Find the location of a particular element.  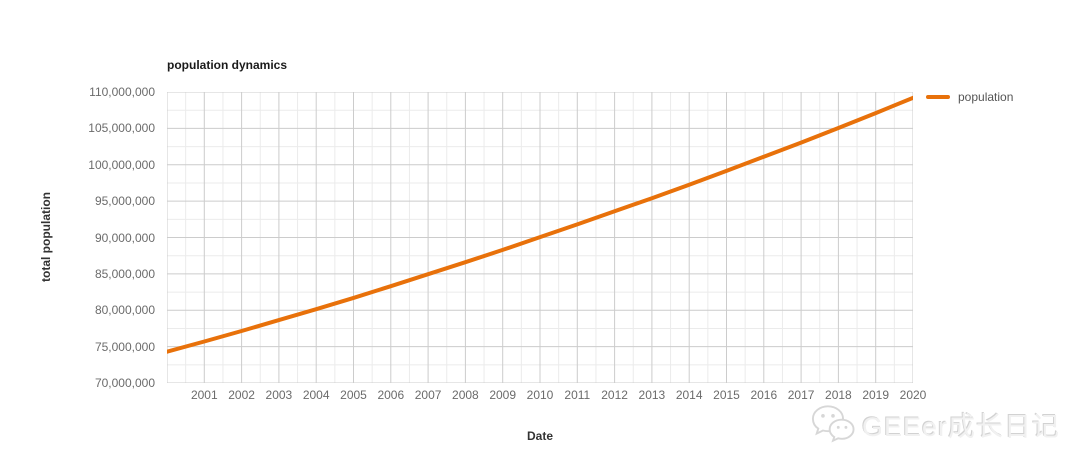

y-tick-label: 110,000,000 is located at coordinates (122, 92).